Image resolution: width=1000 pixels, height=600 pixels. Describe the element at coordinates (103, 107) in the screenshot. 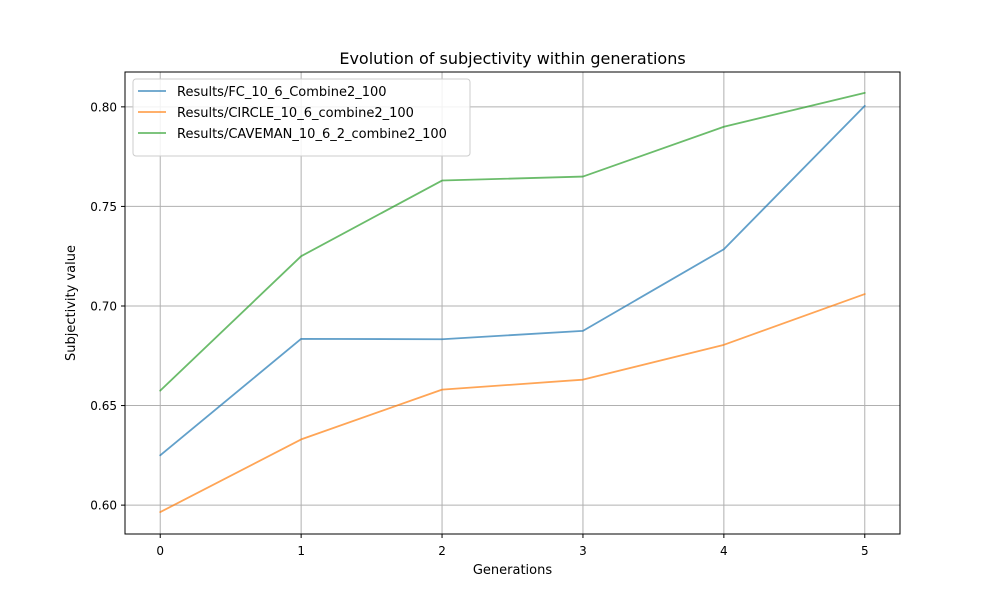

I see `y-tick-label: 0.80` at that location.